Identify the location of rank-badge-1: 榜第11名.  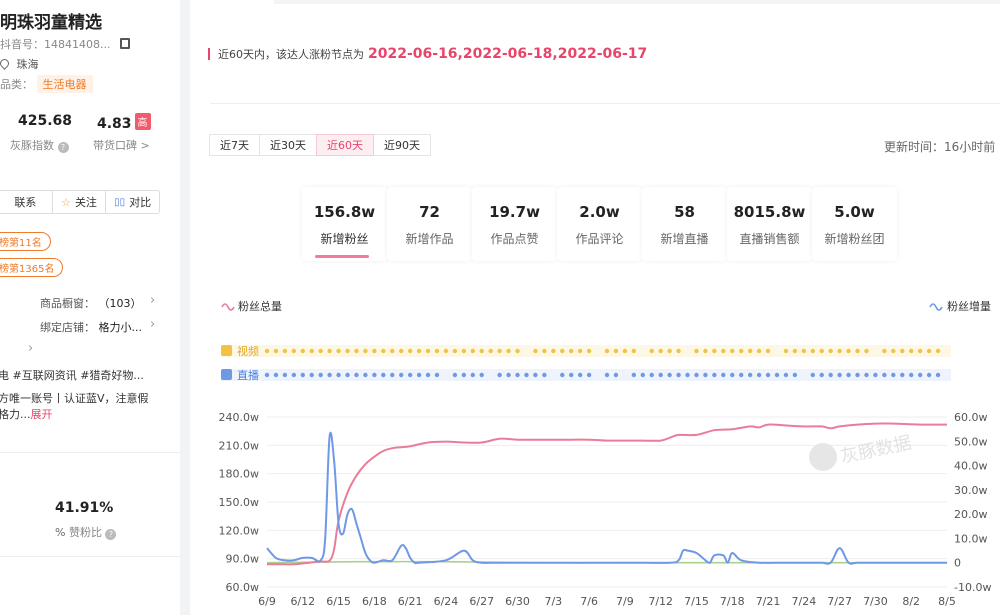
(25, 241).